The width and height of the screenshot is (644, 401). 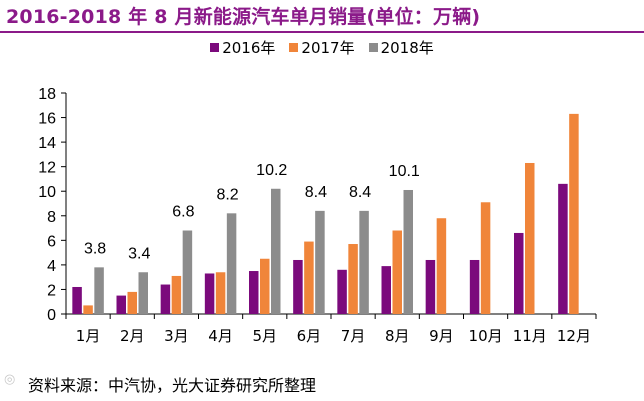 What do you see at coordinates (51, 217) in the screenshot?
I see `y-tick-label-8: 8` at bounding box center [51, 217].